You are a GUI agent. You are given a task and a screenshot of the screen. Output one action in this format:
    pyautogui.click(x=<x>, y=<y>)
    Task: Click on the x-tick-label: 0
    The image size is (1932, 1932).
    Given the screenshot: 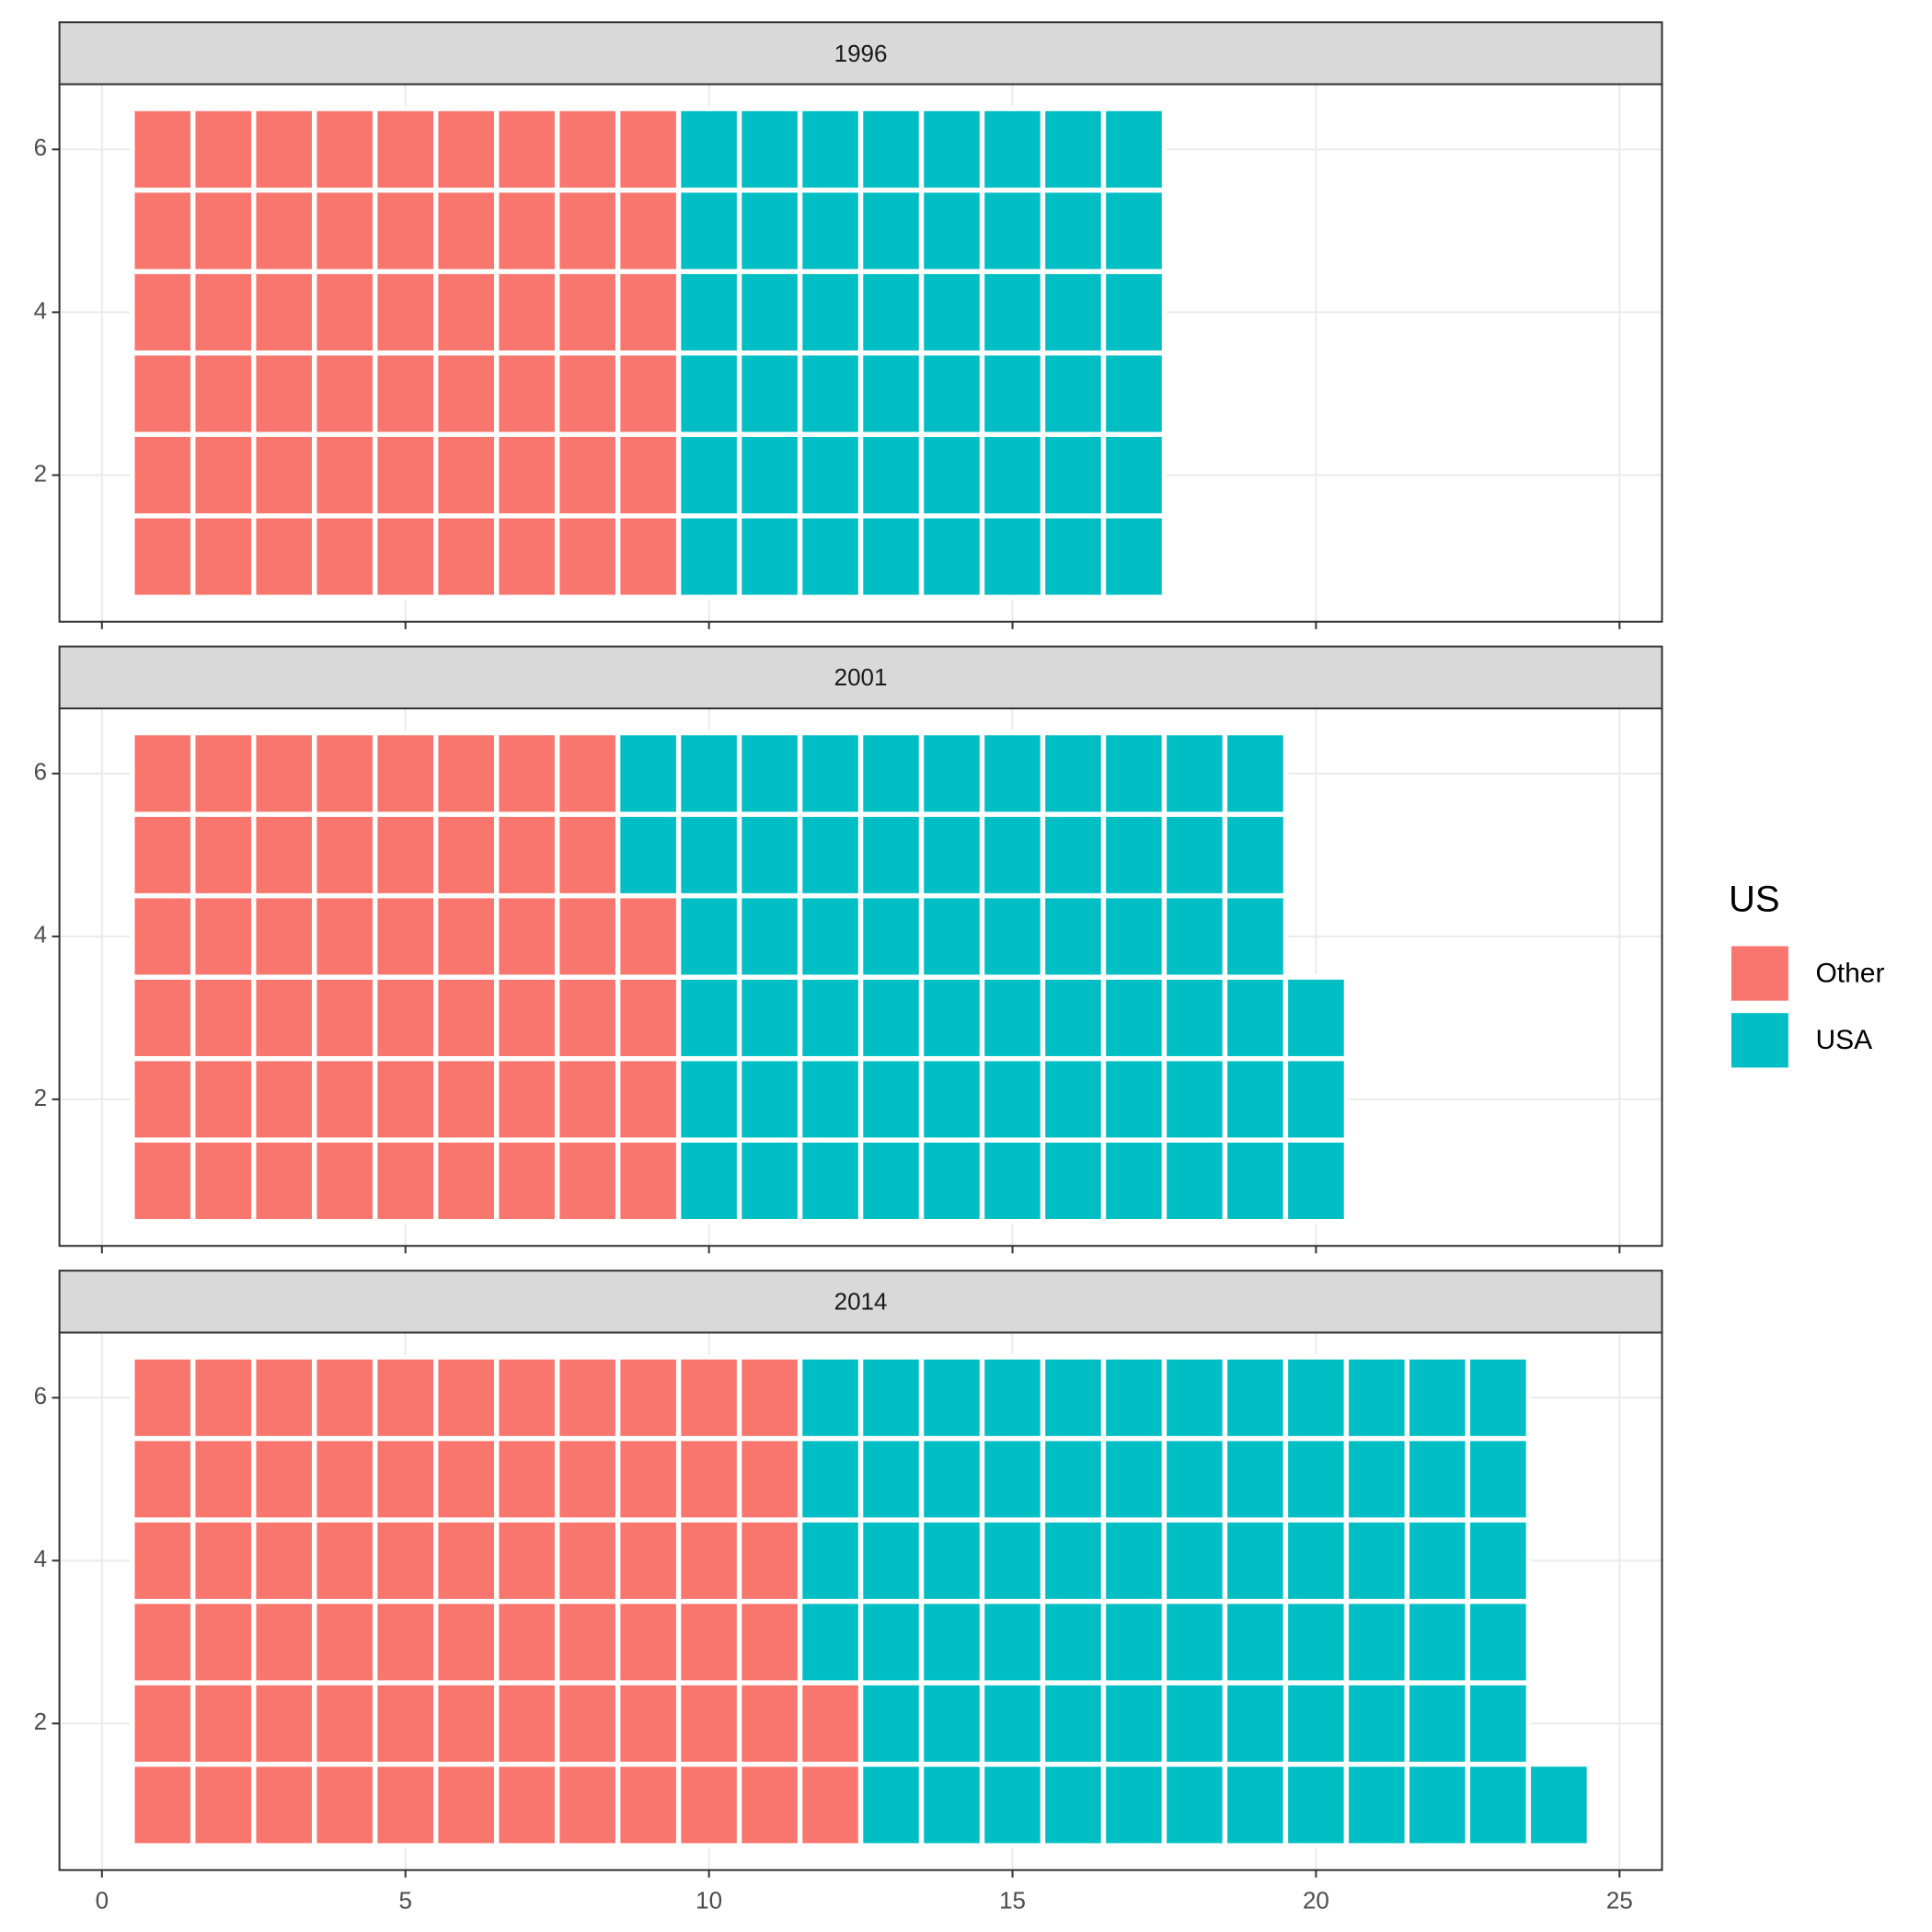 What is the action you would take?
    pyautogui.click(x=102, y=1901)
    